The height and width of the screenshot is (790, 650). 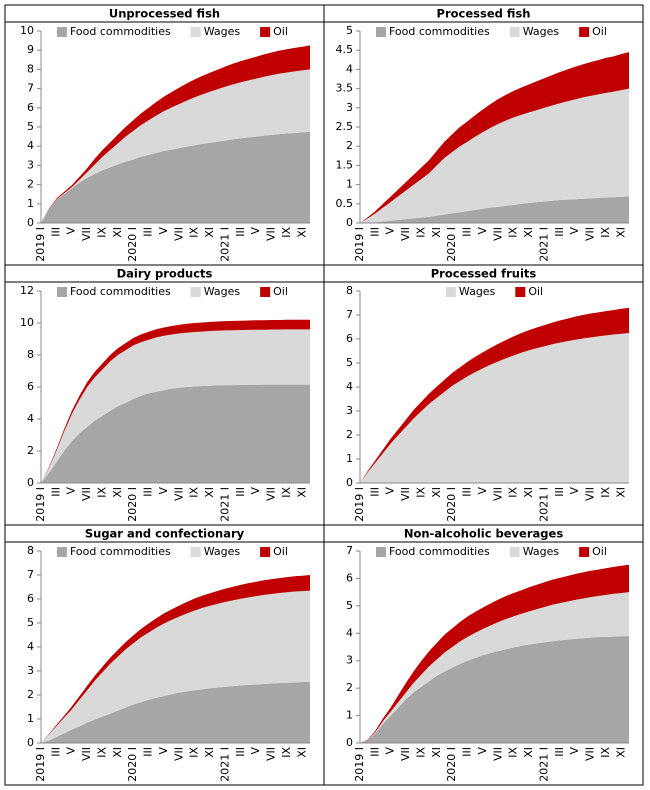 What do you see at coordinates (494, 291) in the screenshot?
I see `legend: Wages Oil` at bounding box center [494, 291].